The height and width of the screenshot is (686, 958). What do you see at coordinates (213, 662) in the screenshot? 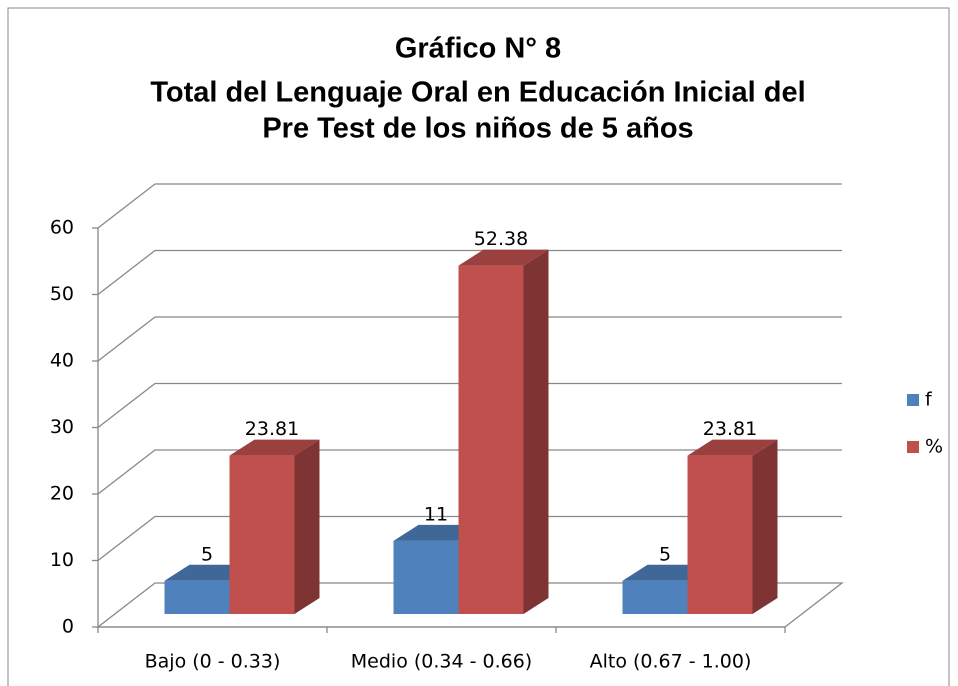
I see `x-tick-label: Bajo (0 - 0.33)` at bounding box center [213, 662].